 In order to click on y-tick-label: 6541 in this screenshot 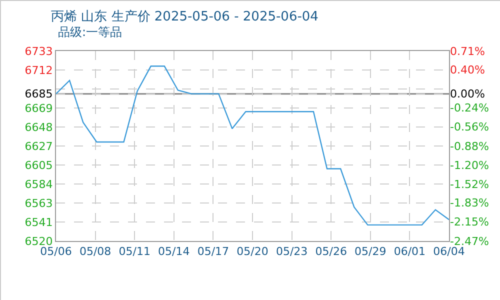, I will do `click(38, 222)`.